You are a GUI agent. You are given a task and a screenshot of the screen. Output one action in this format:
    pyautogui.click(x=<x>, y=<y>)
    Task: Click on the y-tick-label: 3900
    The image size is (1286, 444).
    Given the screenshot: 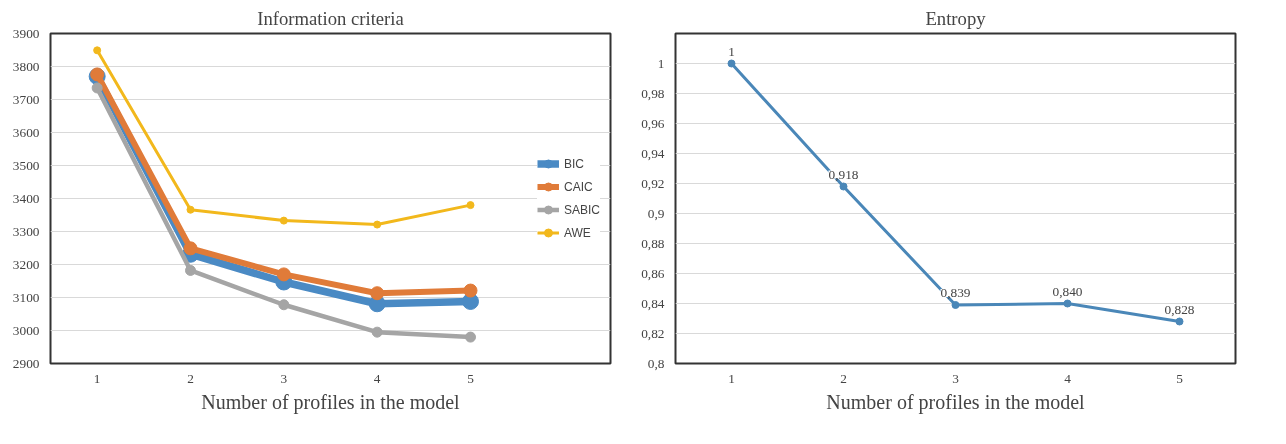 What is the action you would take?
    pyautogui.click(x=26, y=33)
    